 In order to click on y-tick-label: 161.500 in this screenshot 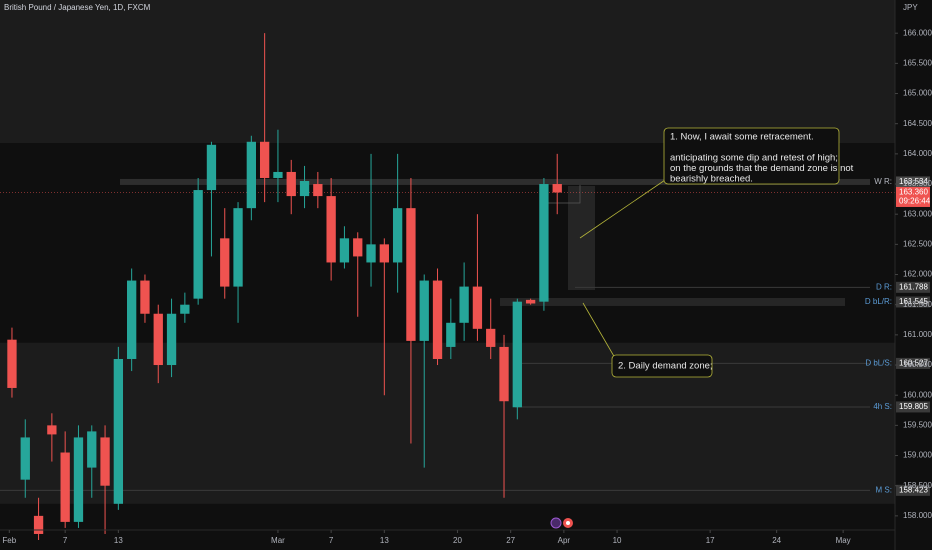, I will do `click(917, 304)`.